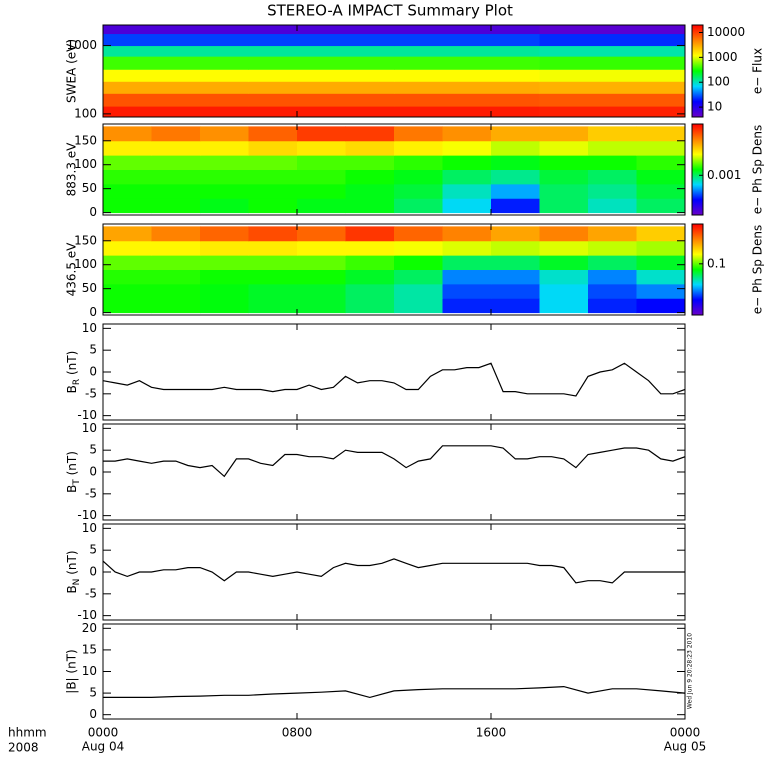 This screenshot has width=780, height=780. Describe the element at coordinates (89, 428) in the screenshot. I see `y-tick-label: 10` at that location.